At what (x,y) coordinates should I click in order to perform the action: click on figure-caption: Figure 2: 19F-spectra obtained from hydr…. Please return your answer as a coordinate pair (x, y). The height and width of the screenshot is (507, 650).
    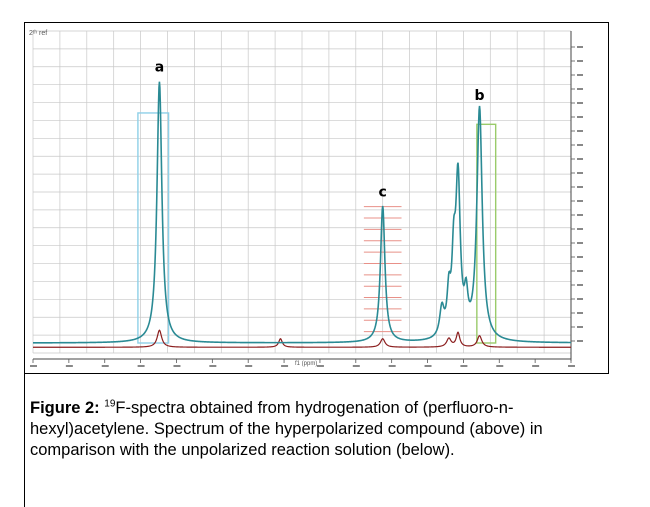
    Looking at the image, I should click on (290, 429).